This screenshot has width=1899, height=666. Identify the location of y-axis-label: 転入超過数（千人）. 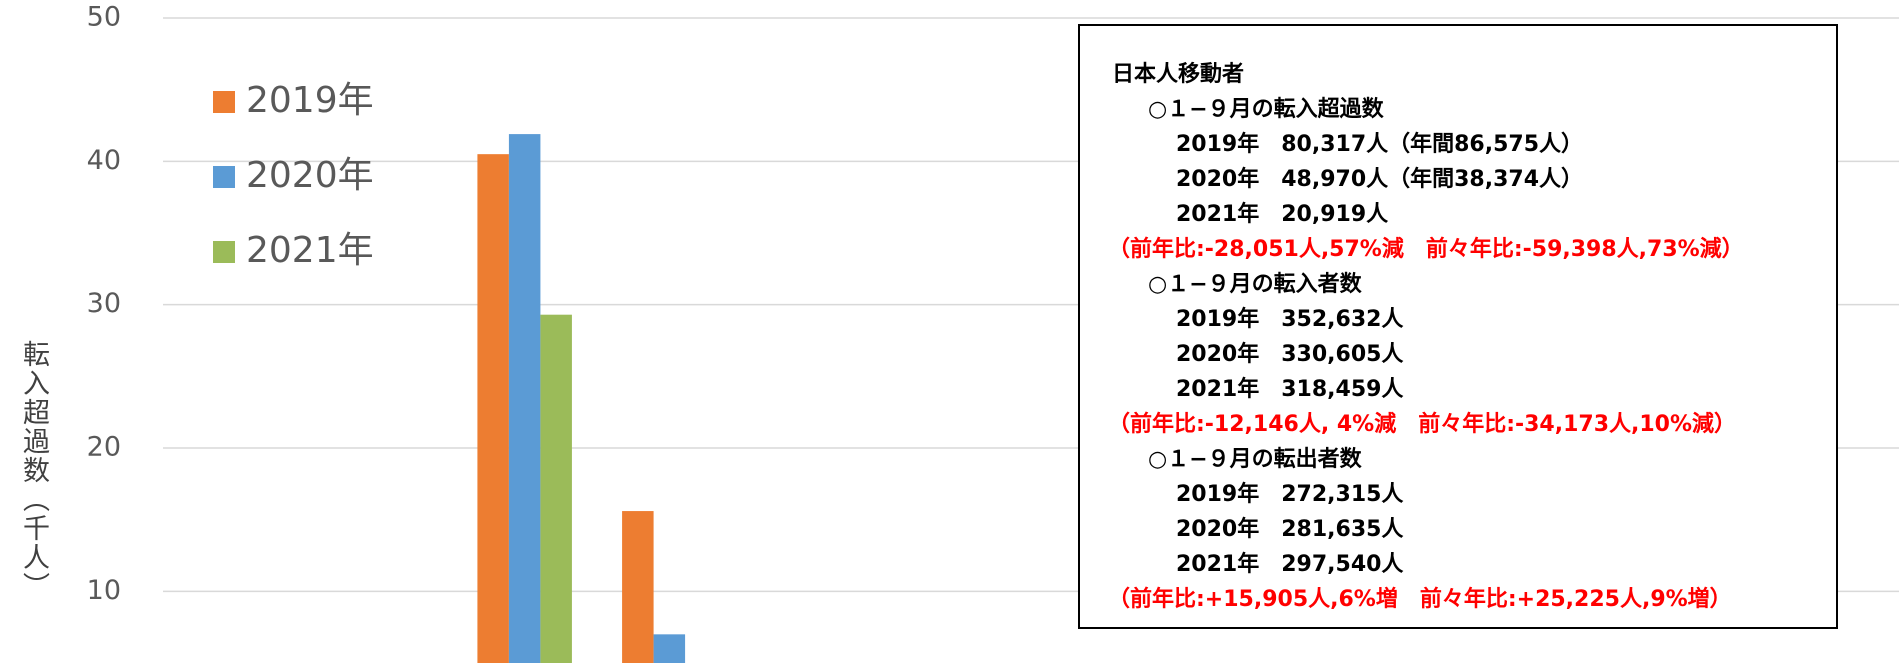
(33, 470).